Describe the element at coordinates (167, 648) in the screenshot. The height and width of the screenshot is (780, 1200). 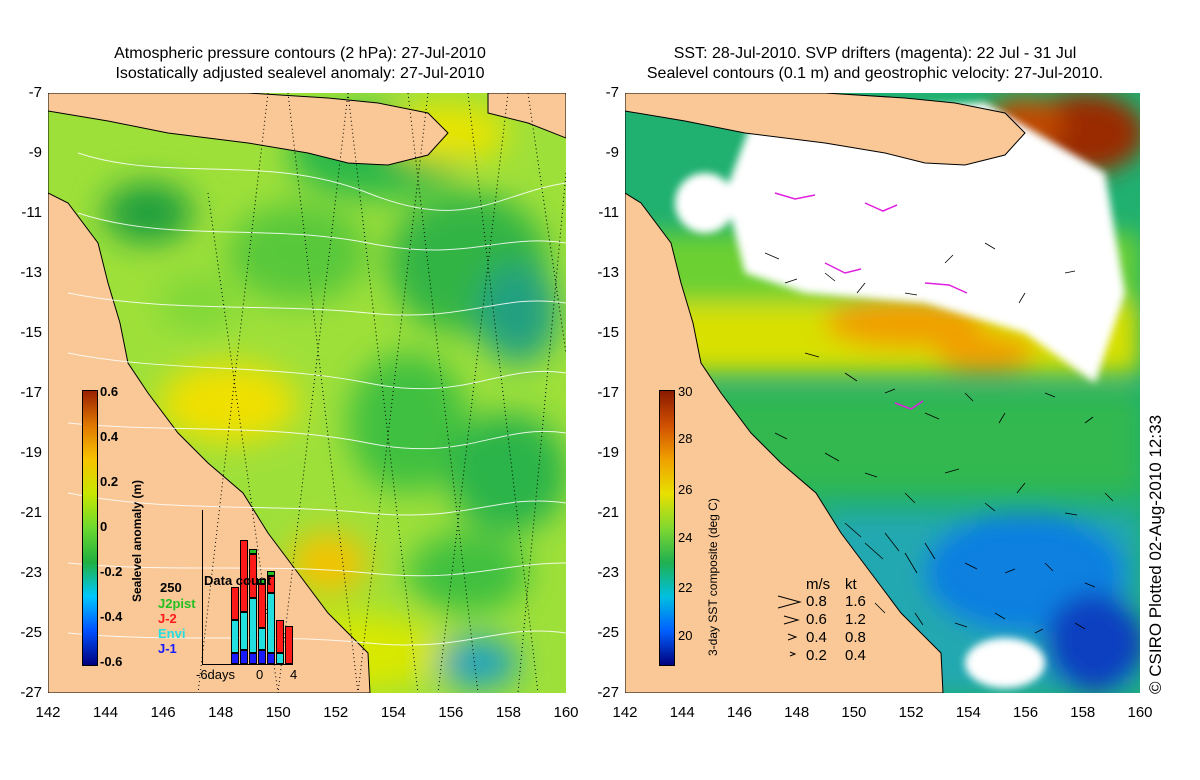
I see `mission-j1: J-1` at that location.